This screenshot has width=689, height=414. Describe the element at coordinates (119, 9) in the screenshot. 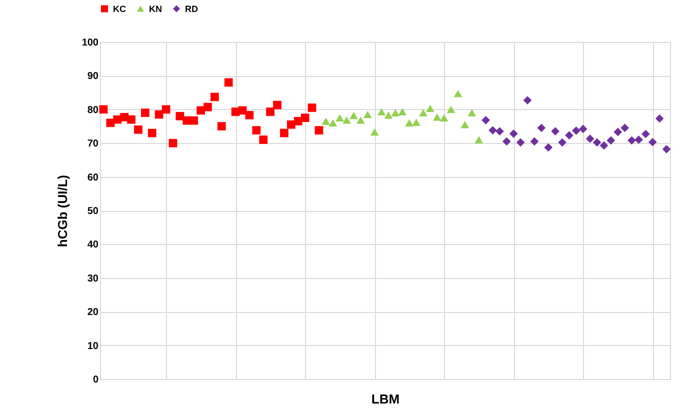

I see `legend-label: KC` at that location.